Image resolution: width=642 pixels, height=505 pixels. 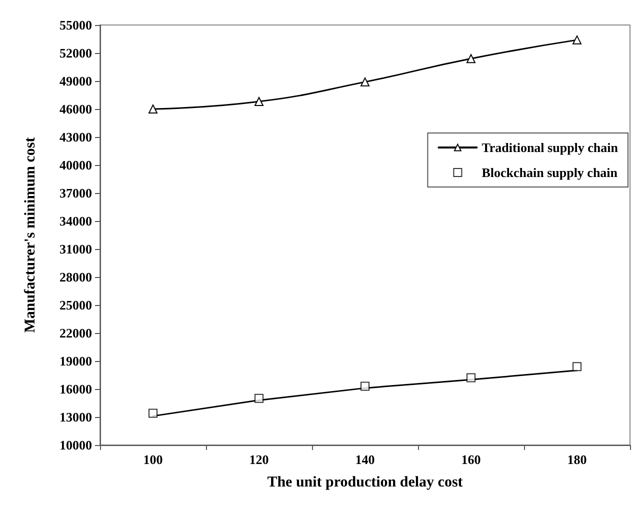 What do you see at coordinates (153, 459) in the screenshot?
I see `x-tick-label: 100` at bounding box center [153, 459].